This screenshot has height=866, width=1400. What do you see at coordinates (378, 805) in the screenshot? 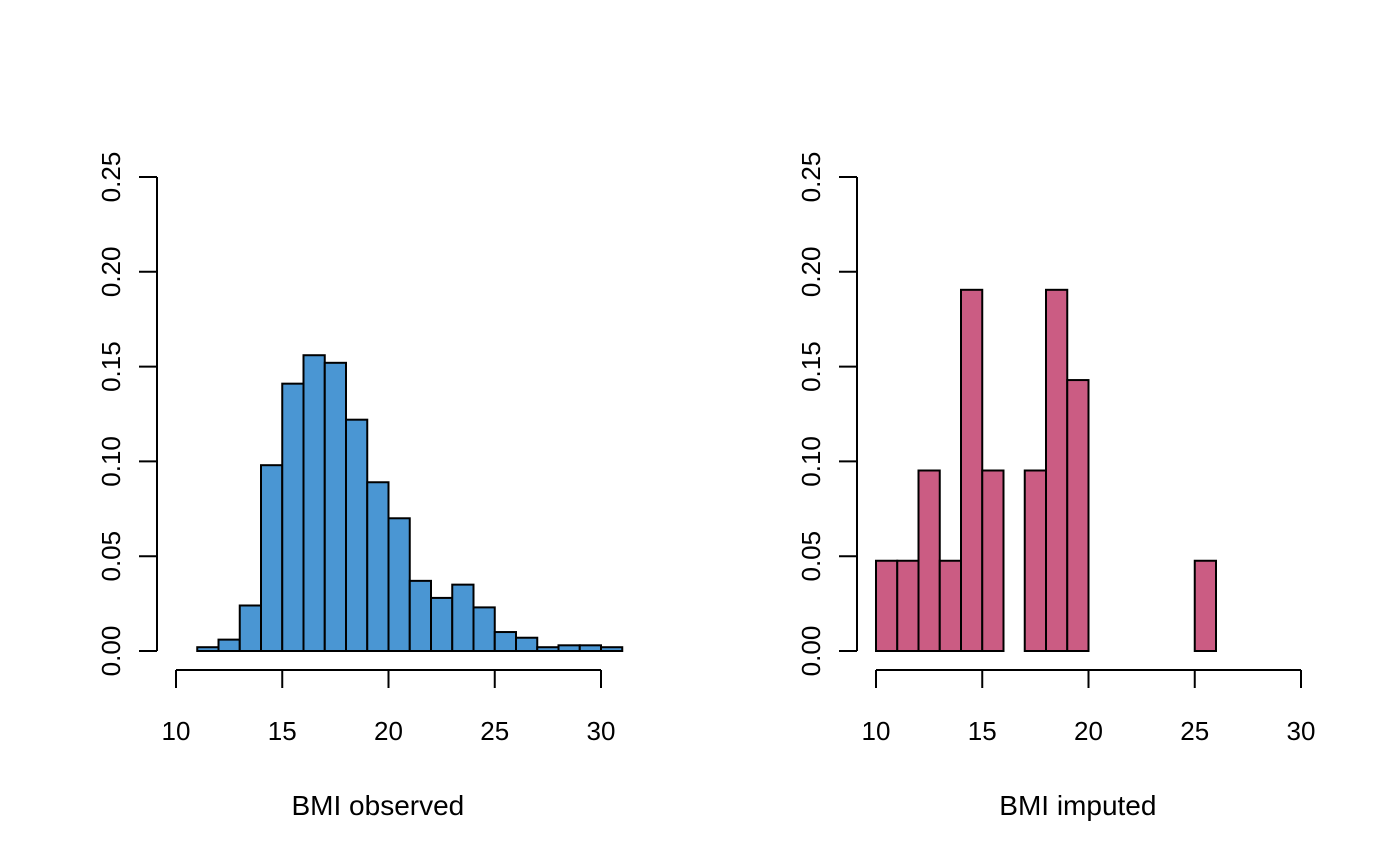
I see `x-axis-title: BMI observed` at bounding box center [378, 805].